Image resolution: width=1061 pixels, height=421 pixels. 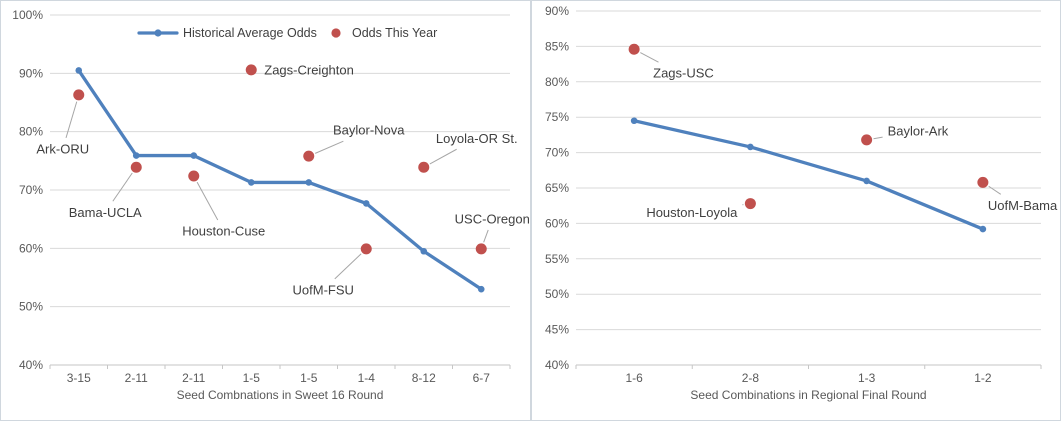 What do you see at coordinates (557, 259) in the screenshot?
I see `y-tick-label: 55%` at bounding box center [557, 259].